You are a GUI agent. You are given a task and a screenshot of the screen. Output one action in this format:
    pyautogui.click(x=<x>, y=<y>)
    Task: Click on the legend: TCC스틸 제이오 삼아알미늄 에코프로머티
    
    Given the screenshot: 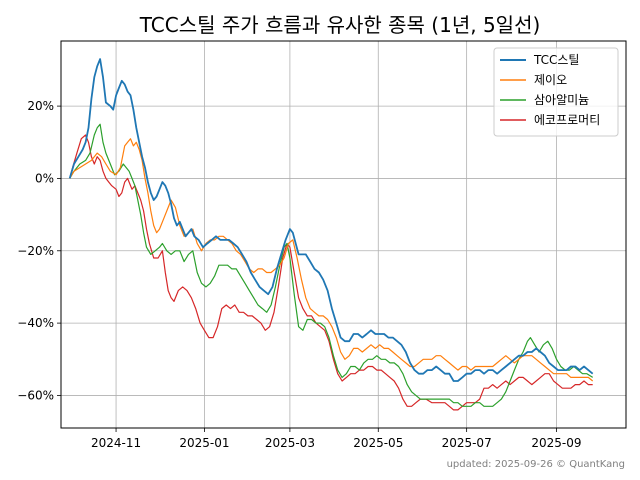 What is the action you would take?
    pyautogui.click(x=556, y=92)
    